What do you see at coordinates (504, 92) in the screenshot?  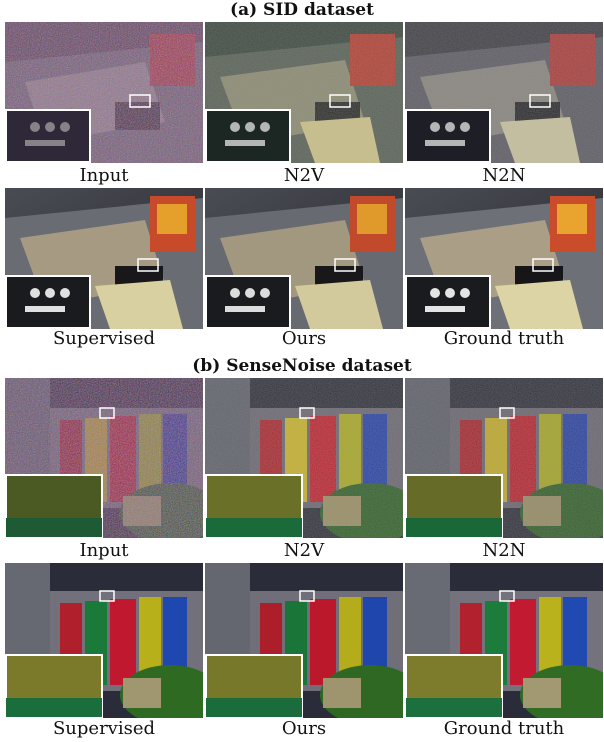 I see `sid-n2n-image` at bounding box center [504, 92].